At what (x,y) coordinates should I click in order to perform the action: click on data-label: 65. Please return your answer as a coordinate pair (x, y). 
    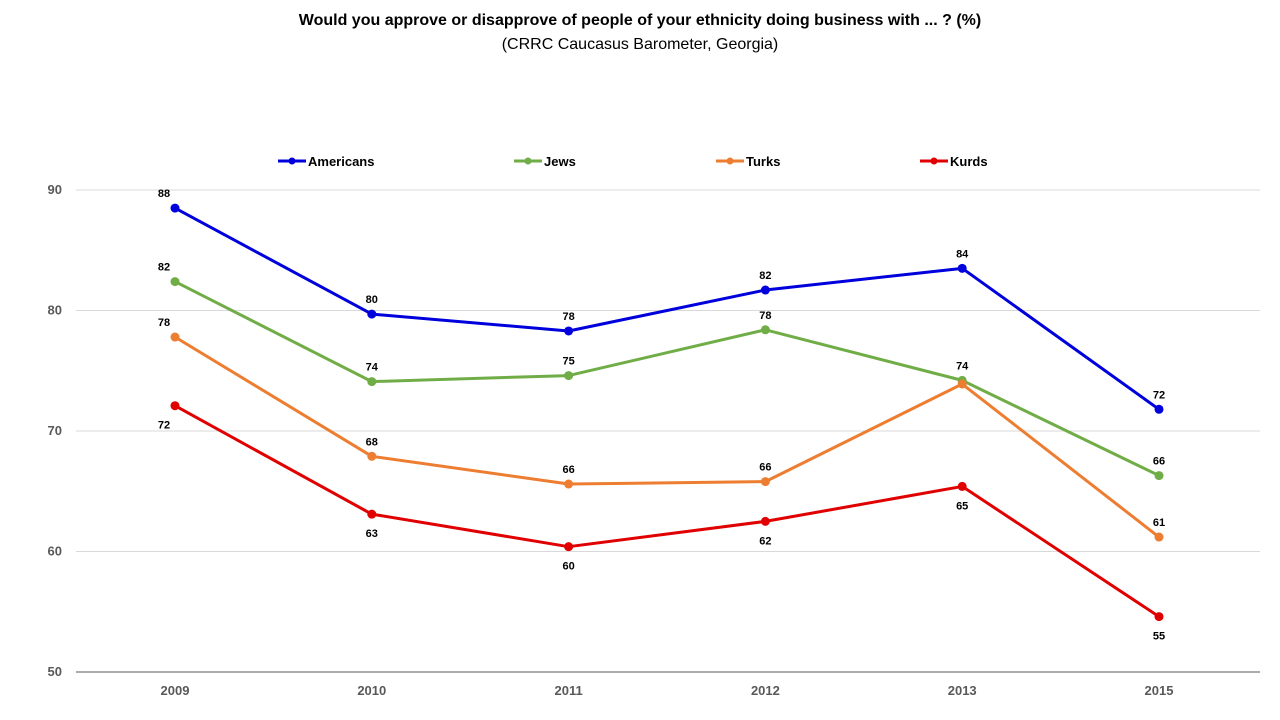
    Looking at the image, I should click on (962, 506).